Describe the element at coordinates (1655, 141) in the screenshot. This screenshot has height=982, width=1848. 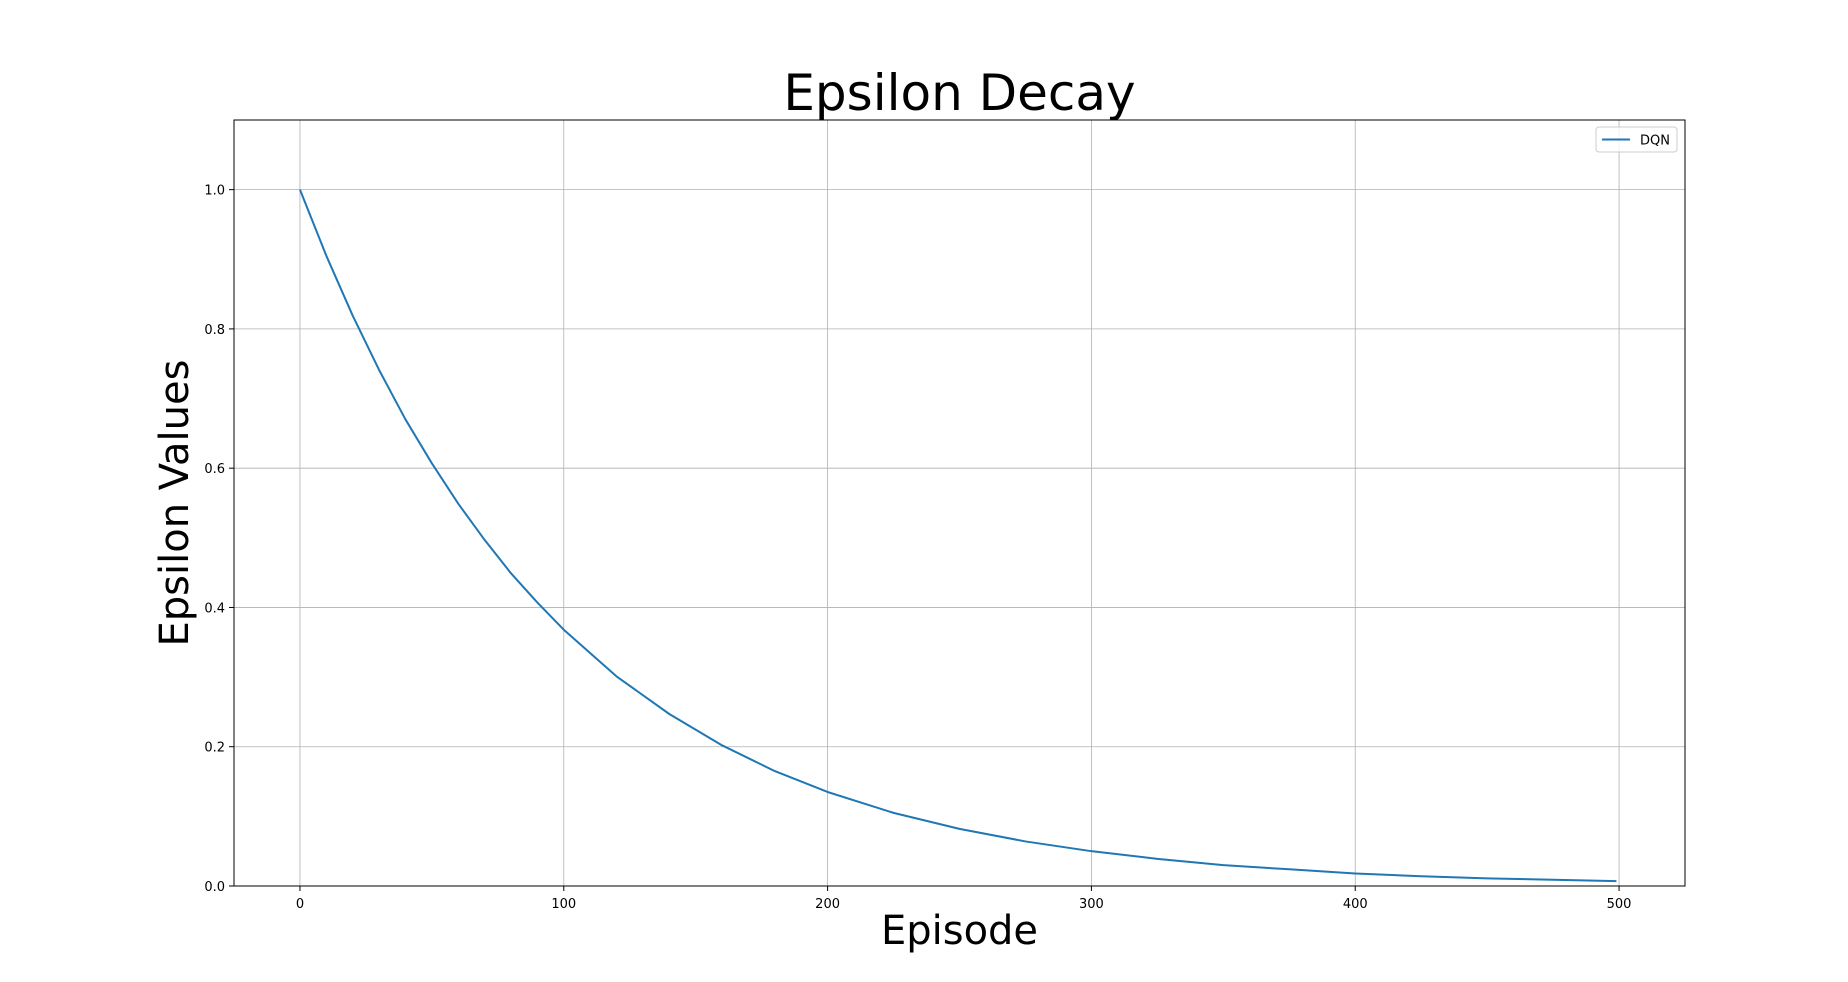
I see `legend-label-dqn: DQN` at that location.